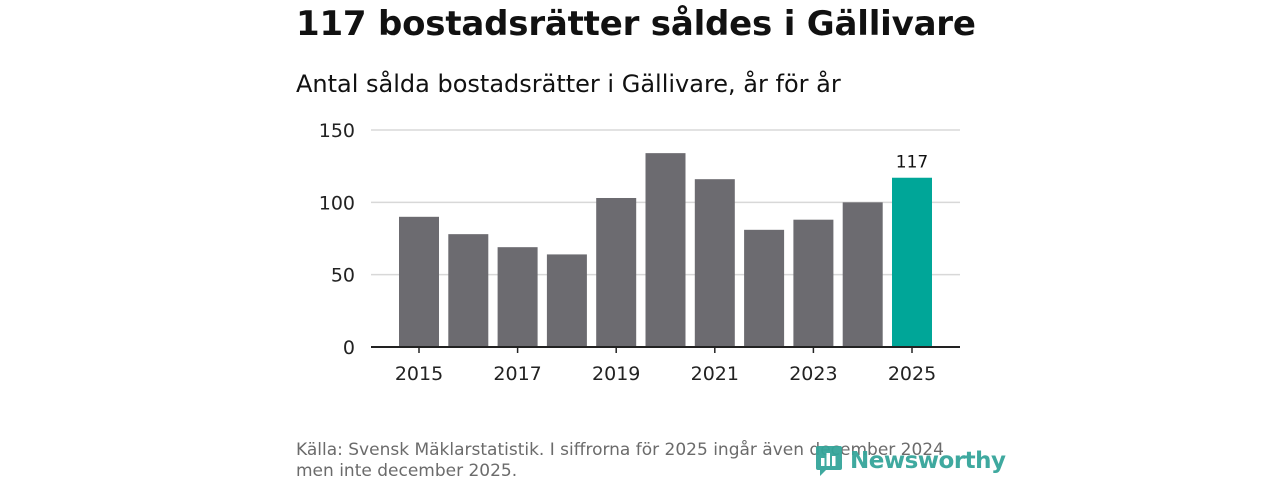 This screenshot has height=482, width=1280. What do you see at coordinates (517, 374) in the screenshot?
I see `x-tick-label: 2017` at bounding box center [517, 374].